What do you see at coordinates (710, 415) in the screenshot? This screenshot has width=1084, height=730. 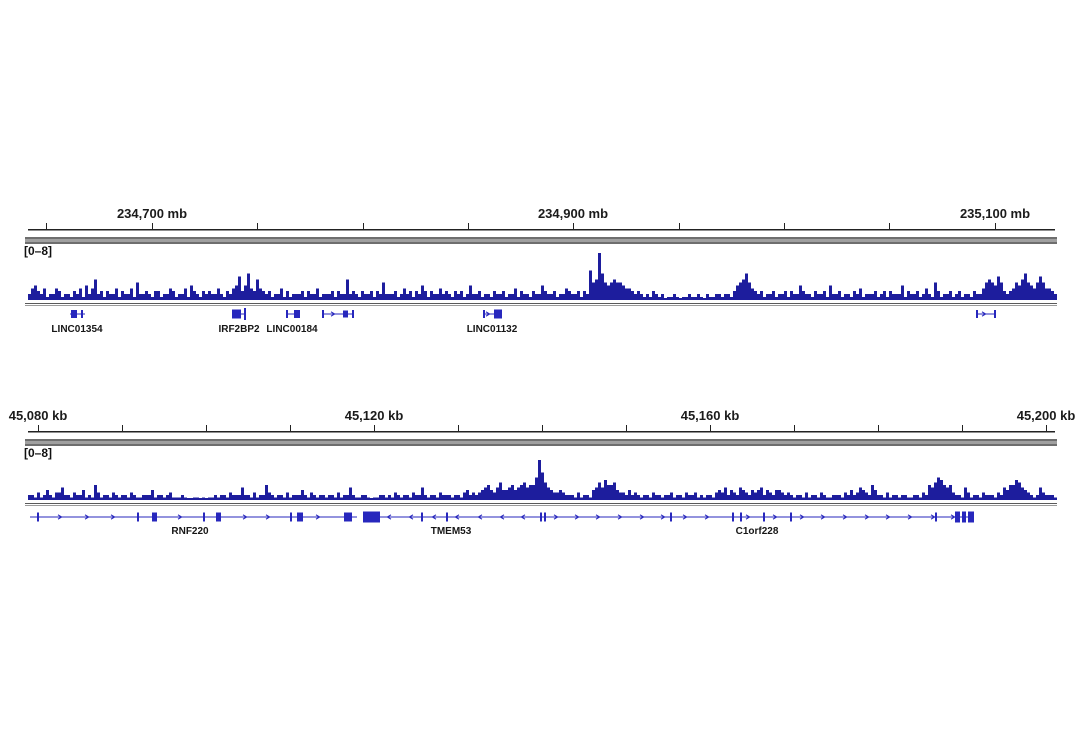 I see `ruler-tick-label: 45,160 kb` at bounding box center [710, 415].